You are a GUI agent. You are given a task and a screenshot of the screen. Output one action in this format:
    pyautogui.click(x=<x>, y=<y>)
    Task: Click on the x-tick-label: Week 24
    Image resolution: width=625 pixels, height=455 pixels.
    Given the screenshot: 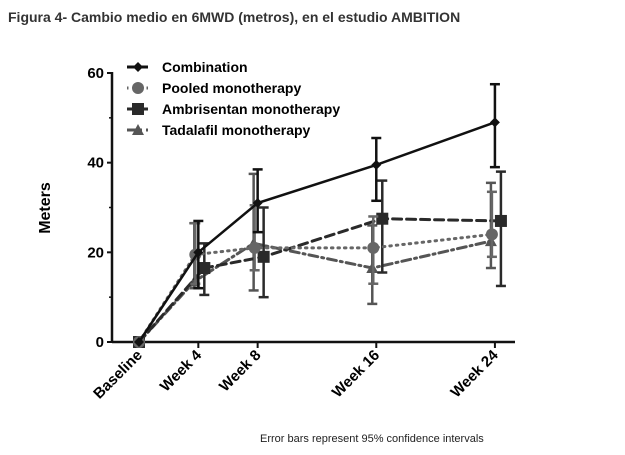 What is the action you would take?
    pyautogui.click(x=474, y=373)
    